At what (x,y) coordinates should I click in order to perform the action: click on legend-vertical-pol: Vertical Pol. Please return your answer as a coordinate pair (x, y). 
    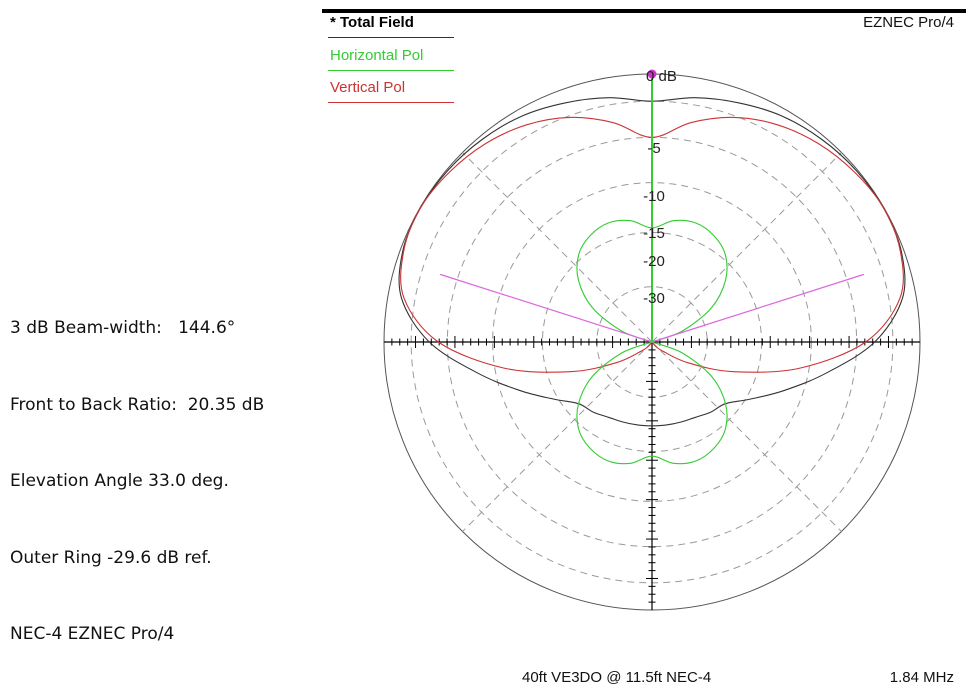
    Looking at the image, I should click on (368, 87).